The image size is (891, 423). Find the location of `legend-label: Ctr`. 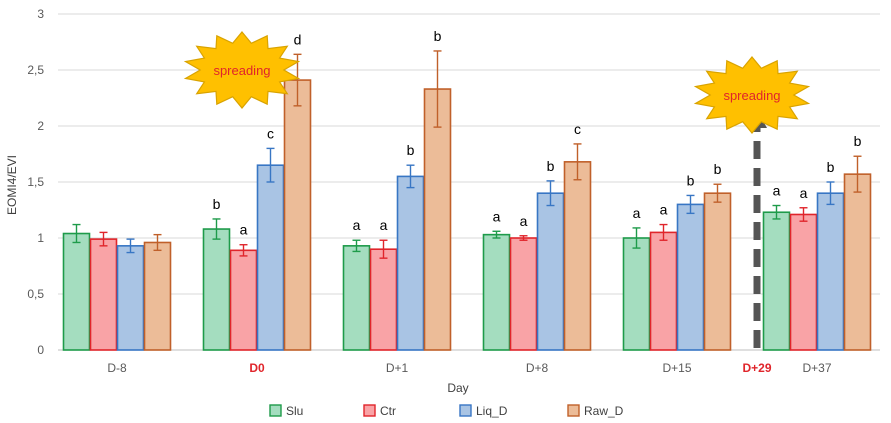

legend-label: Ctr is located at coordinates (388, 411).